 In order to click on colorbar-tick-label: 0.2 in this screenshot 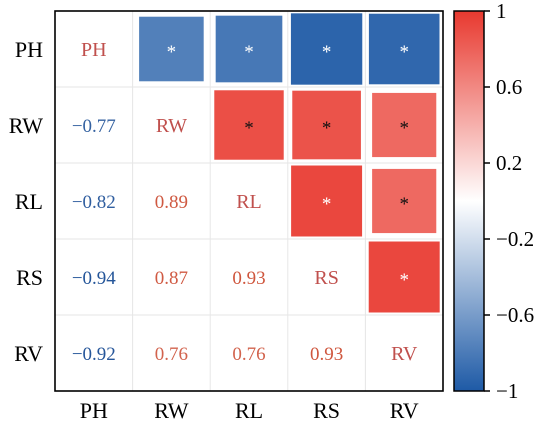, I will do `click(509, 163)`.